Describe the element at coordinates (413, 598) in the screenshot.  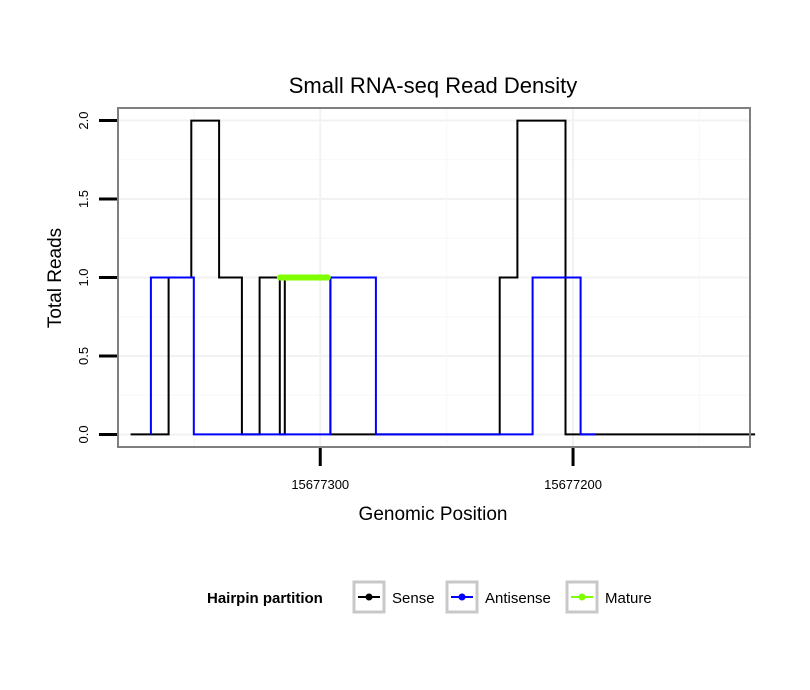
I see `legend-label-sense: Sense` at that location.